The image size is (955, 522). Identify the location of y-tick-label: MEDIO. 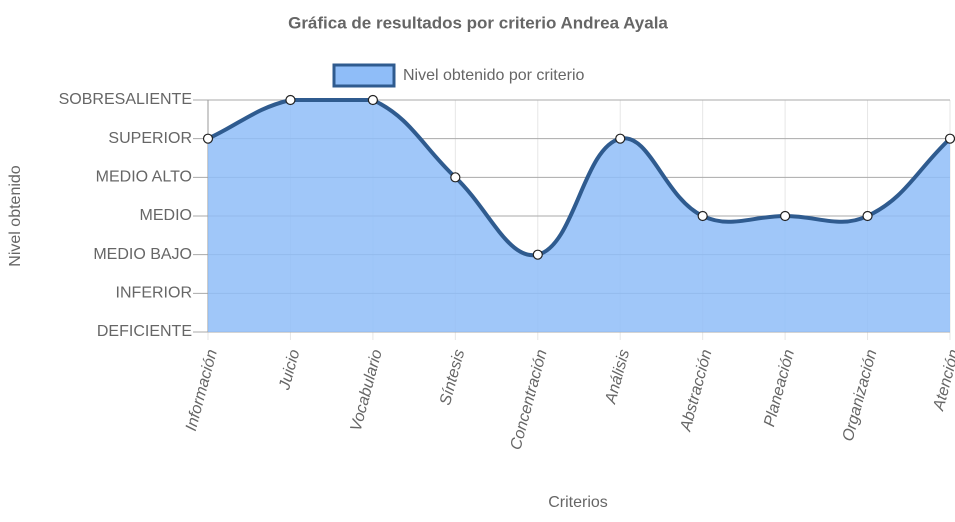
(166, 215).